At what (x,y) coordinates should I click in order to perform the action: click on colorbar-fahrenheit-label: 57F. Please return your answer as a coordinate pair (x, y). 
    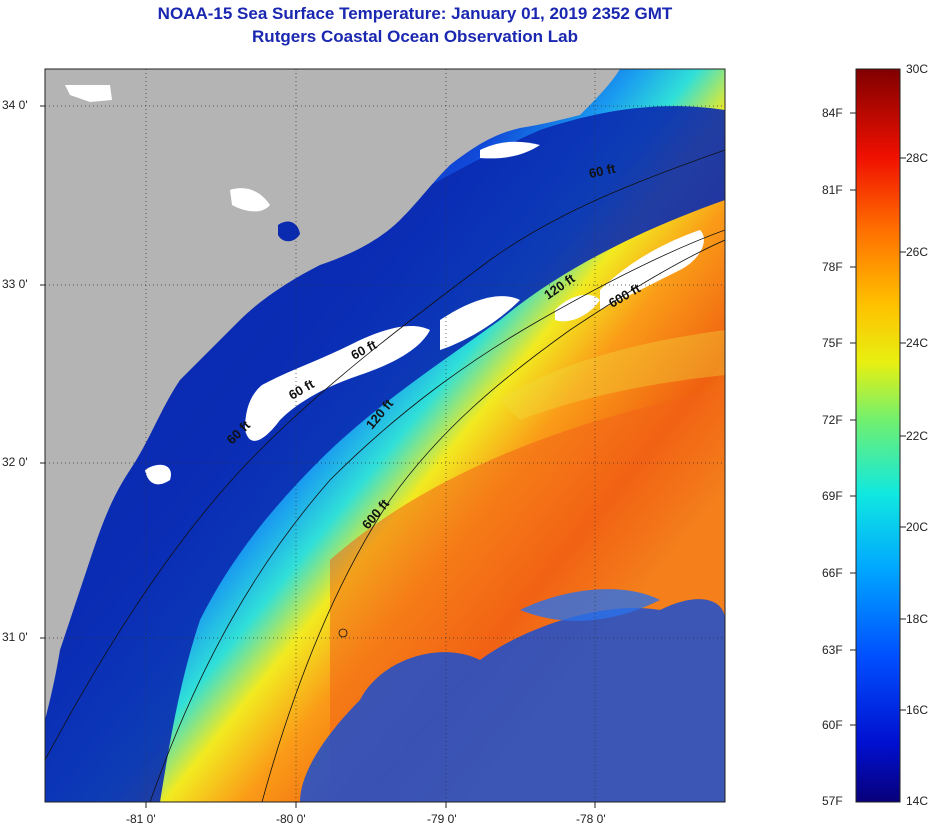
    Looking at the image, I should click on (832, 801).